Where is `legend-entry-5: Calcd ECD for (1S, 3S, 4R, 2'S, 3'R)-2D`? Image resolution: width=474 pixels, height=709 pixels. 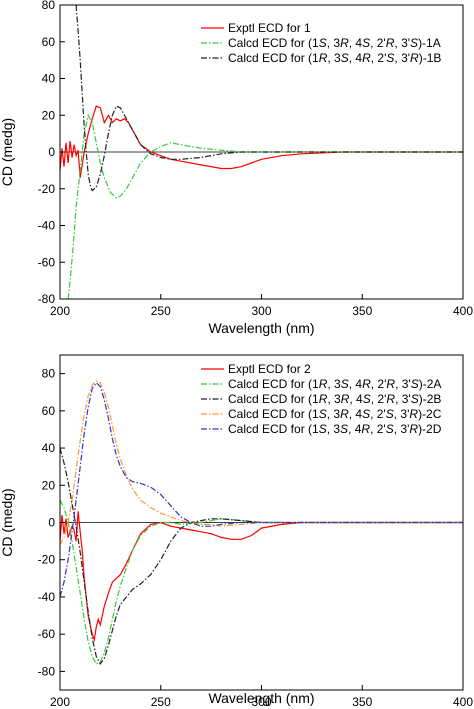 legend-entry-5: Calcd ECD for (1S, 3S, 4R, 2'S, 3'R)-2D is located at coordinates (335, 429).